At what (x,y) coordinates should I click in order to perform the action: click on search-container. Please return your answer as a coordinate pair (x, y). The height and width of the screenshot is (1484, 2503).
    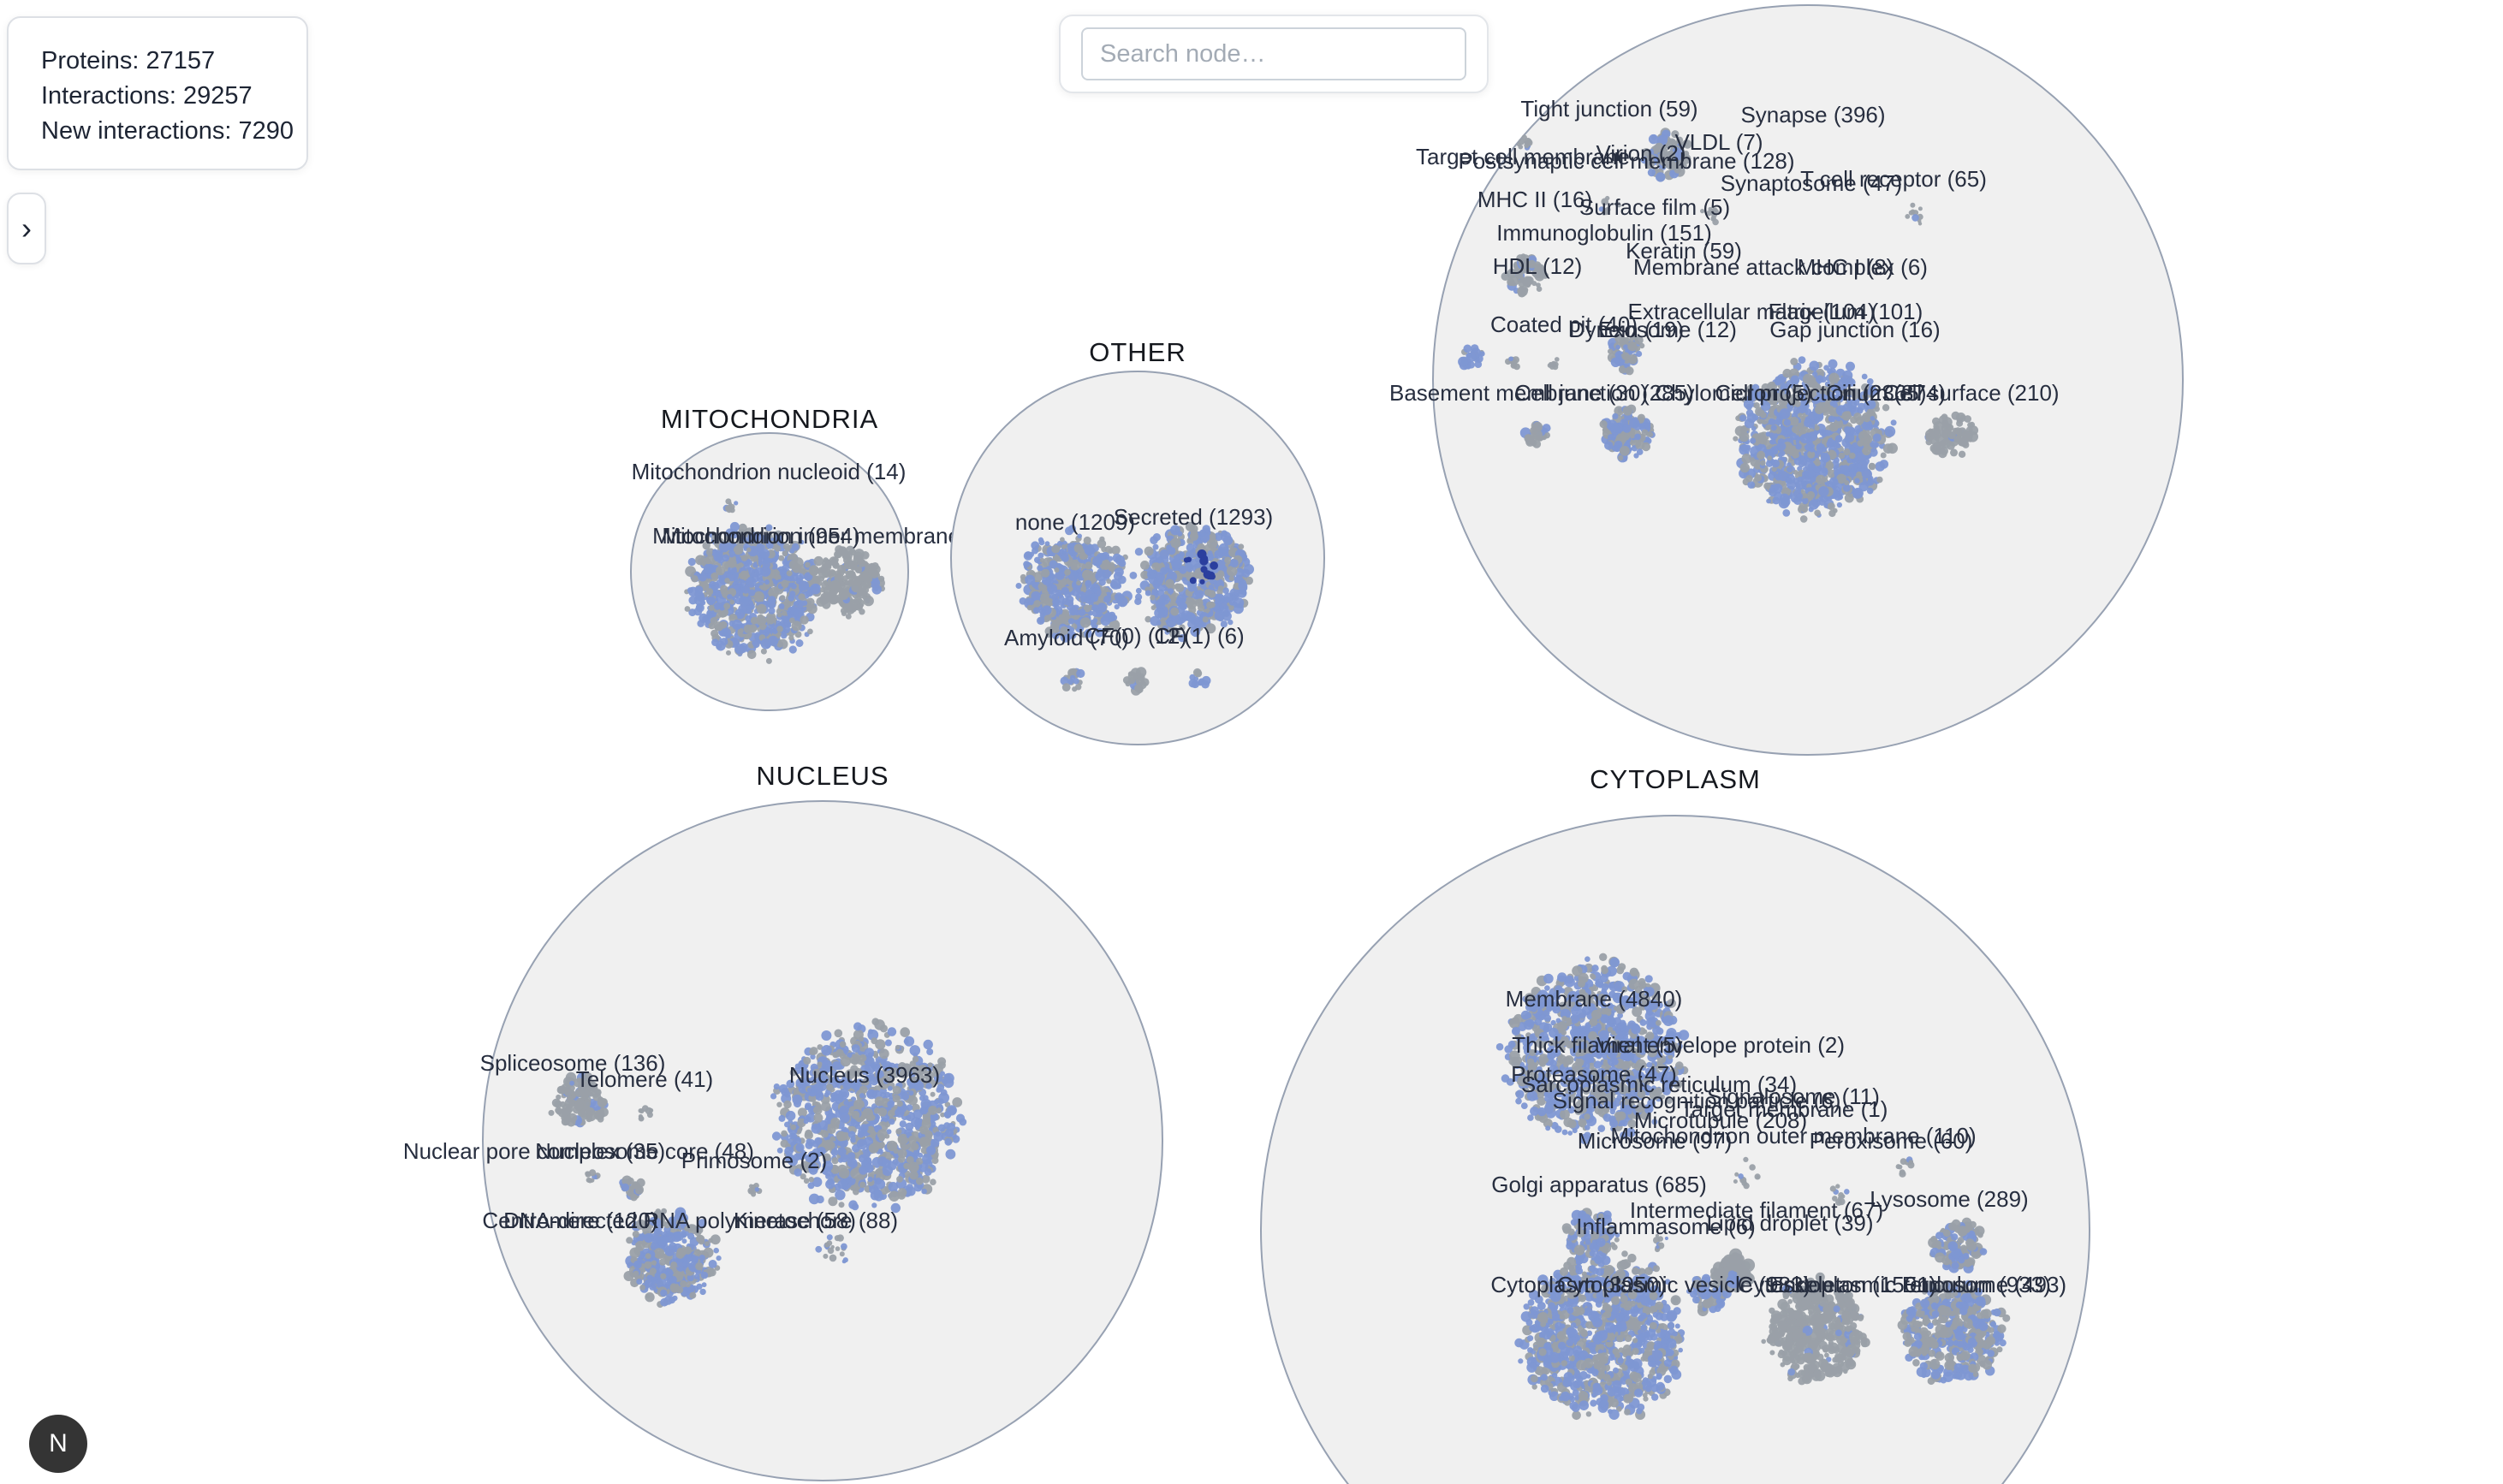
    Looking at the image, I should click on (1274, 54).